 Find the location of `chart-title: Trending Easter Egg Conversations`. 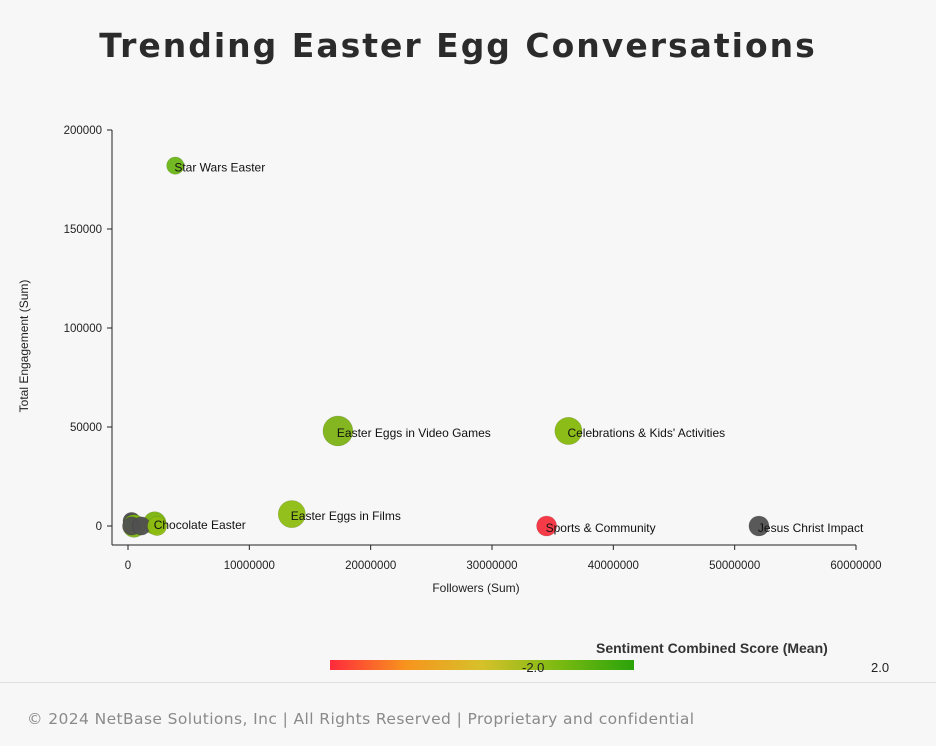

chart-title: Trending Easter Egg Conversations is located at coordinates (458, 45).